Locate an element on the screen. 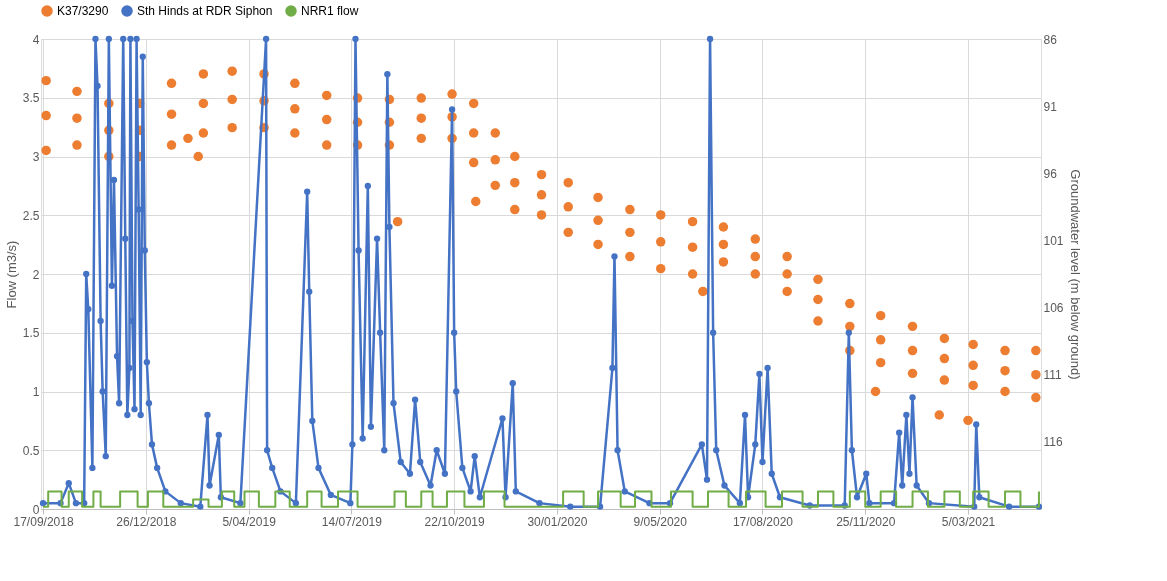 The height and width of the screenshot is (581, 1167). y-tick-label: 3.5 is located at coordinates (31, 98).